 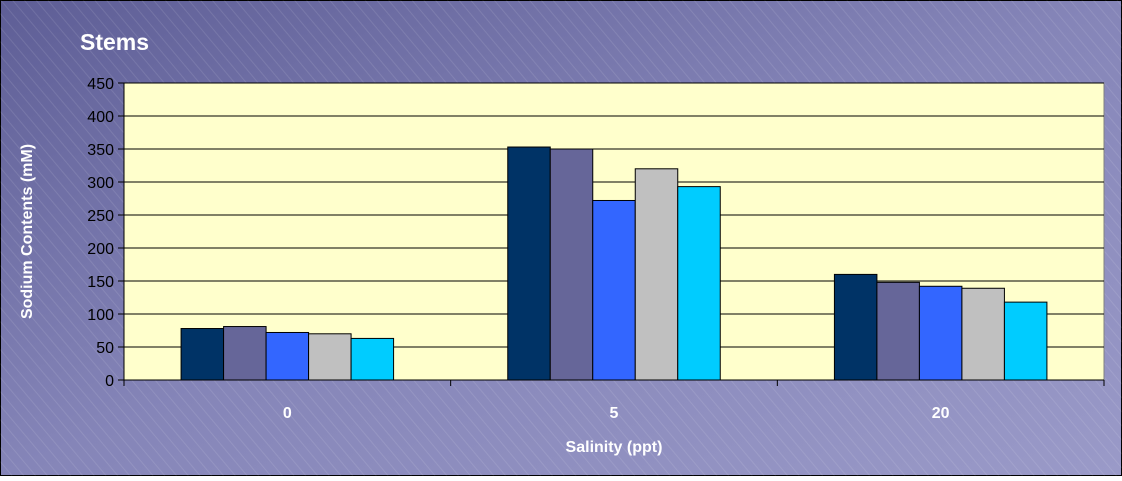 What do you see at coordinates (100, 249) in the screenshot?
I see `y-tick-label-4: 200` at bounding box center [100, 249].